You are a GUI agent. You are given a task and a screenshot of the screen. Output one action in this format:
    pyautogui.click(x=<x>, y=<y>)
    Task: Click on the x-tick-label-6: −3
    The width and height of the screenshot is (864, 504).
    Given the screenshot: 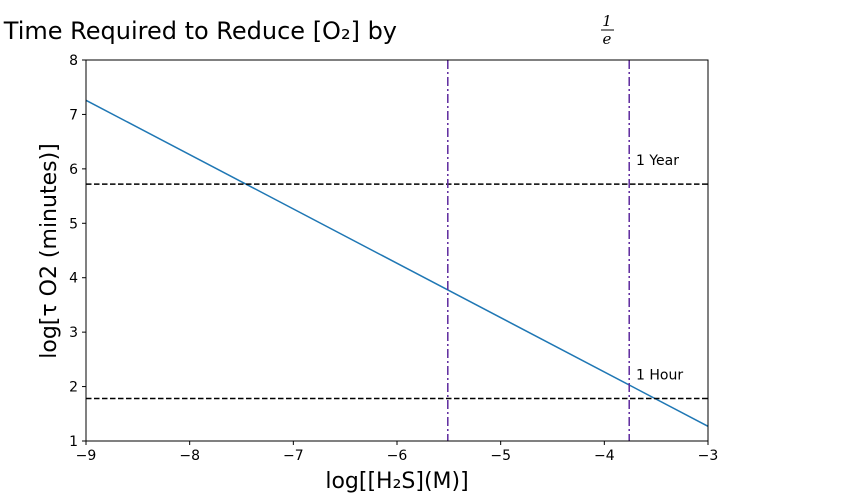 What is the action you would take?
    pyautogui.click(x=708, y=456)
    